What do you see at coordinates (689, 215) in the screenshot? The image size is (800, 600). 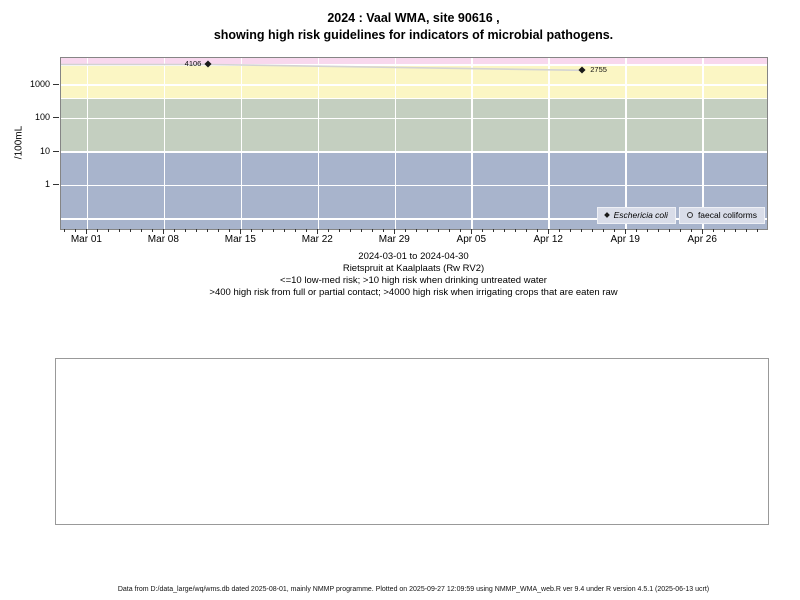 I see `open-circle-icon` at bounding box center [689, 215].